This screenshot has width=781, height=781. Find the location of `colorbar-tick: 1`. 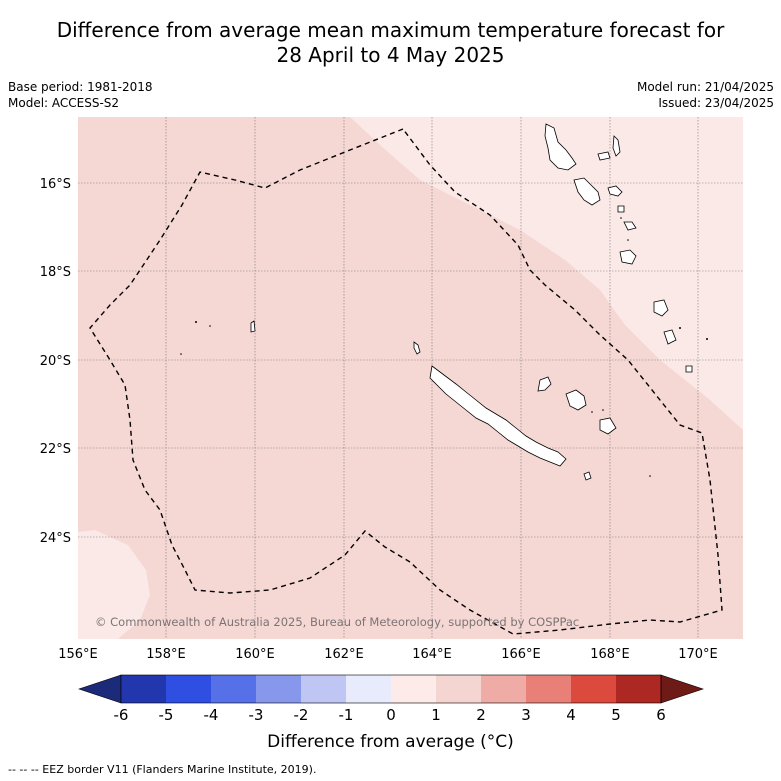

colorbar-tick: 1 is located at coordinates (436, 715).